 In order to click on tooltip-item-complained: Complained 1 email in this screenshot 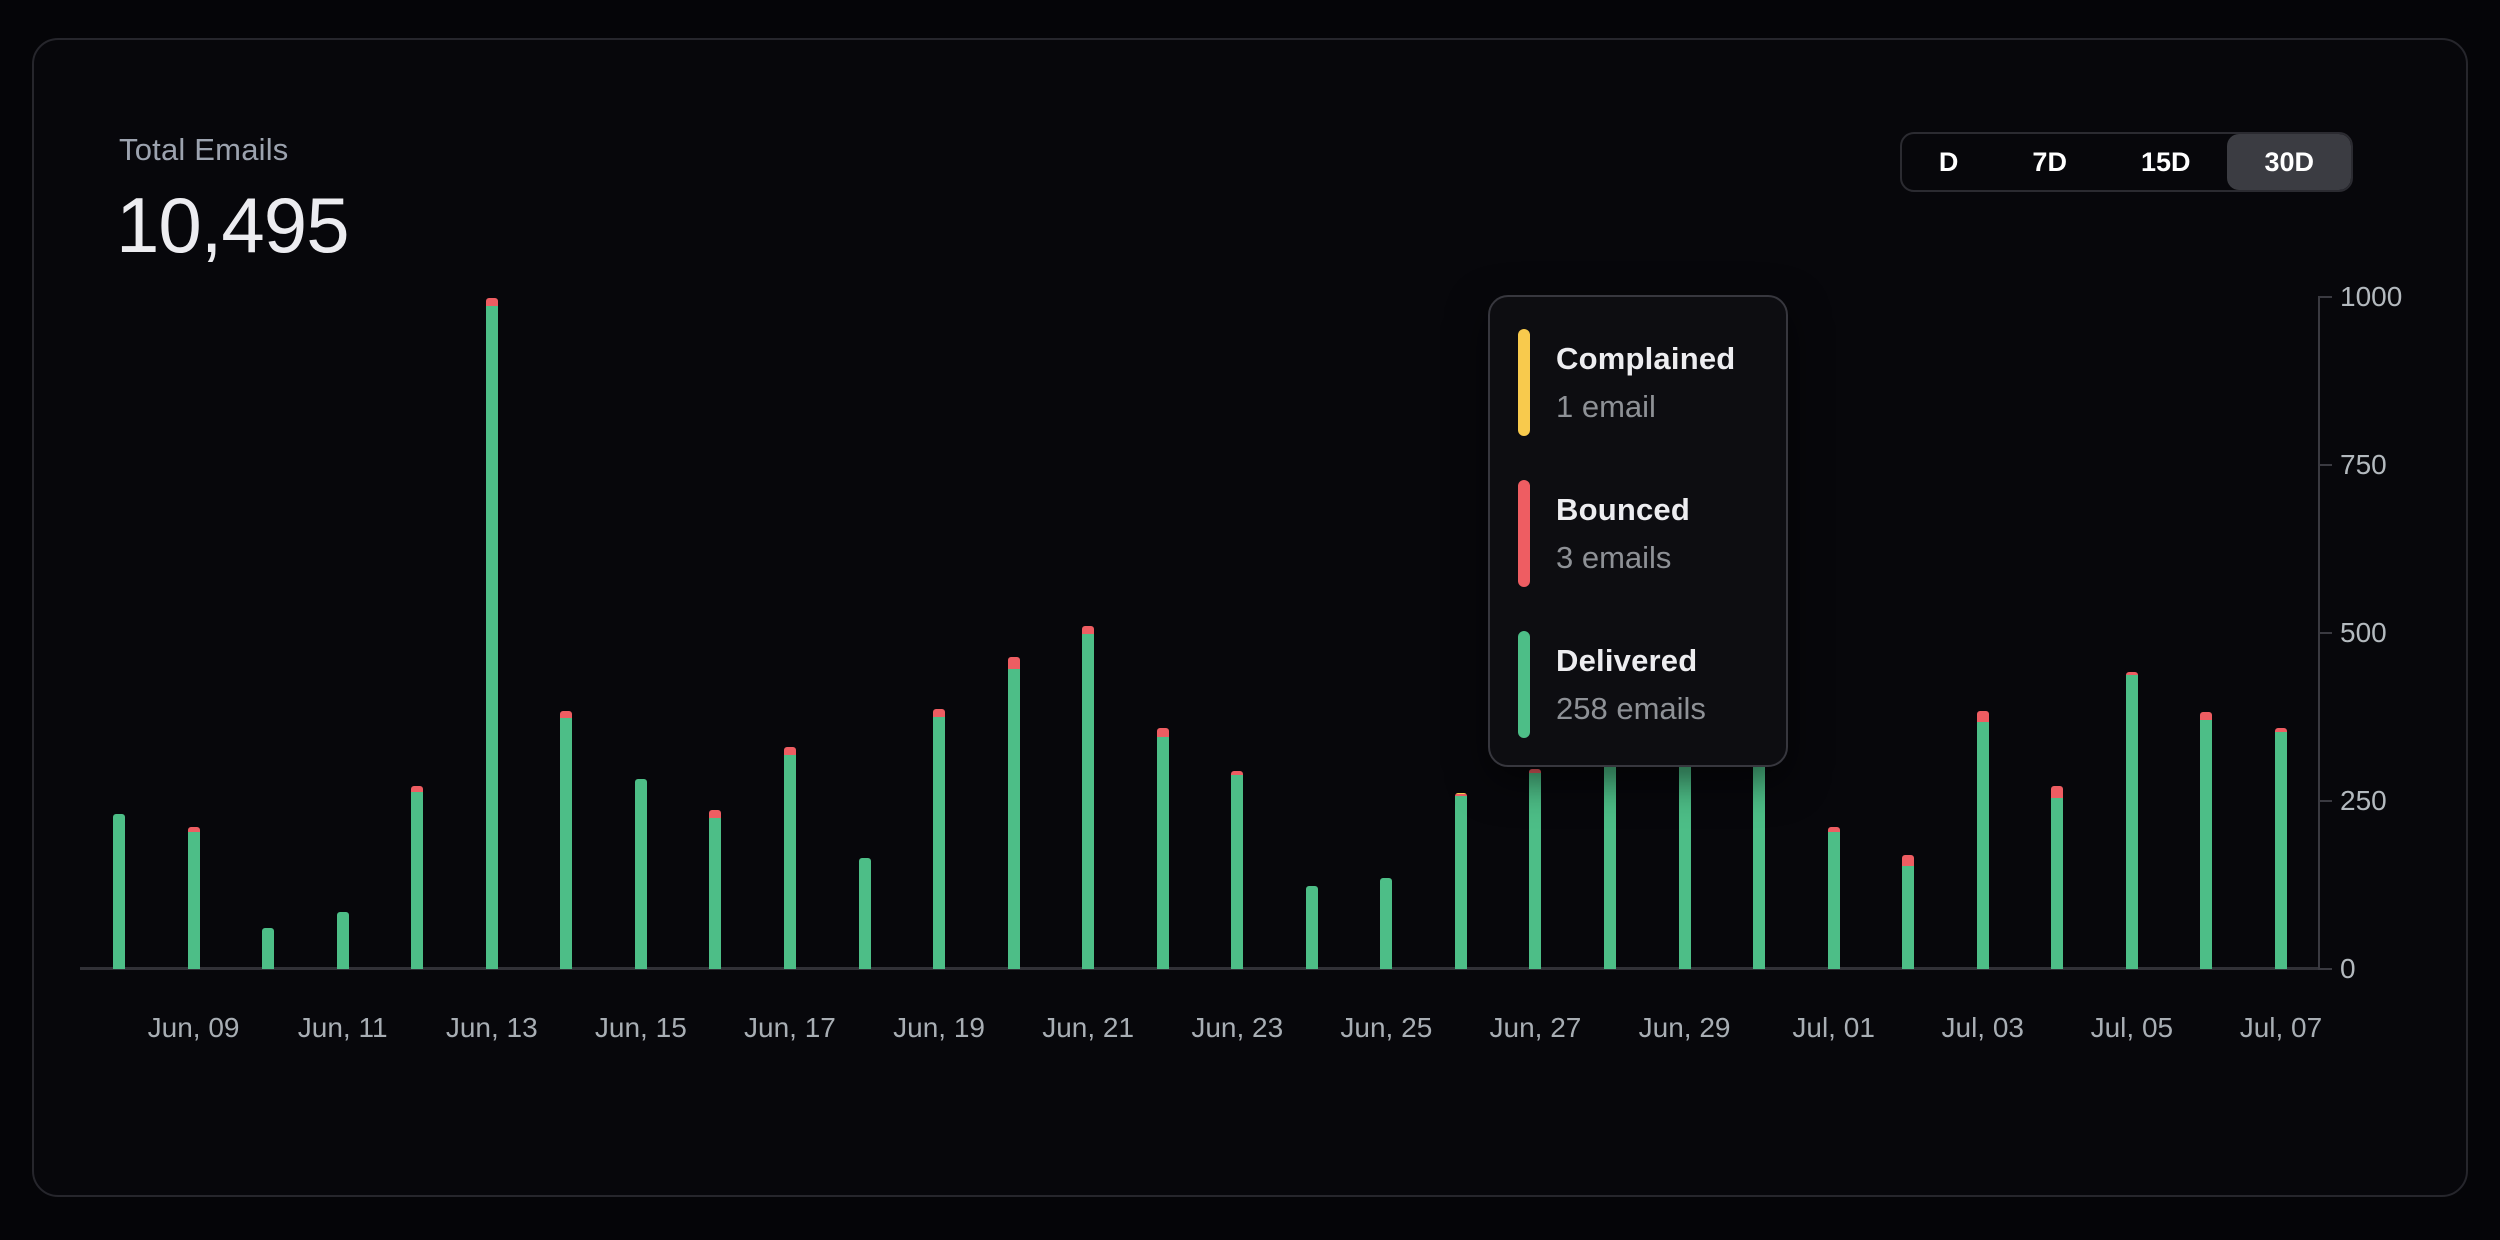, I will do `click(1638, 382)`.